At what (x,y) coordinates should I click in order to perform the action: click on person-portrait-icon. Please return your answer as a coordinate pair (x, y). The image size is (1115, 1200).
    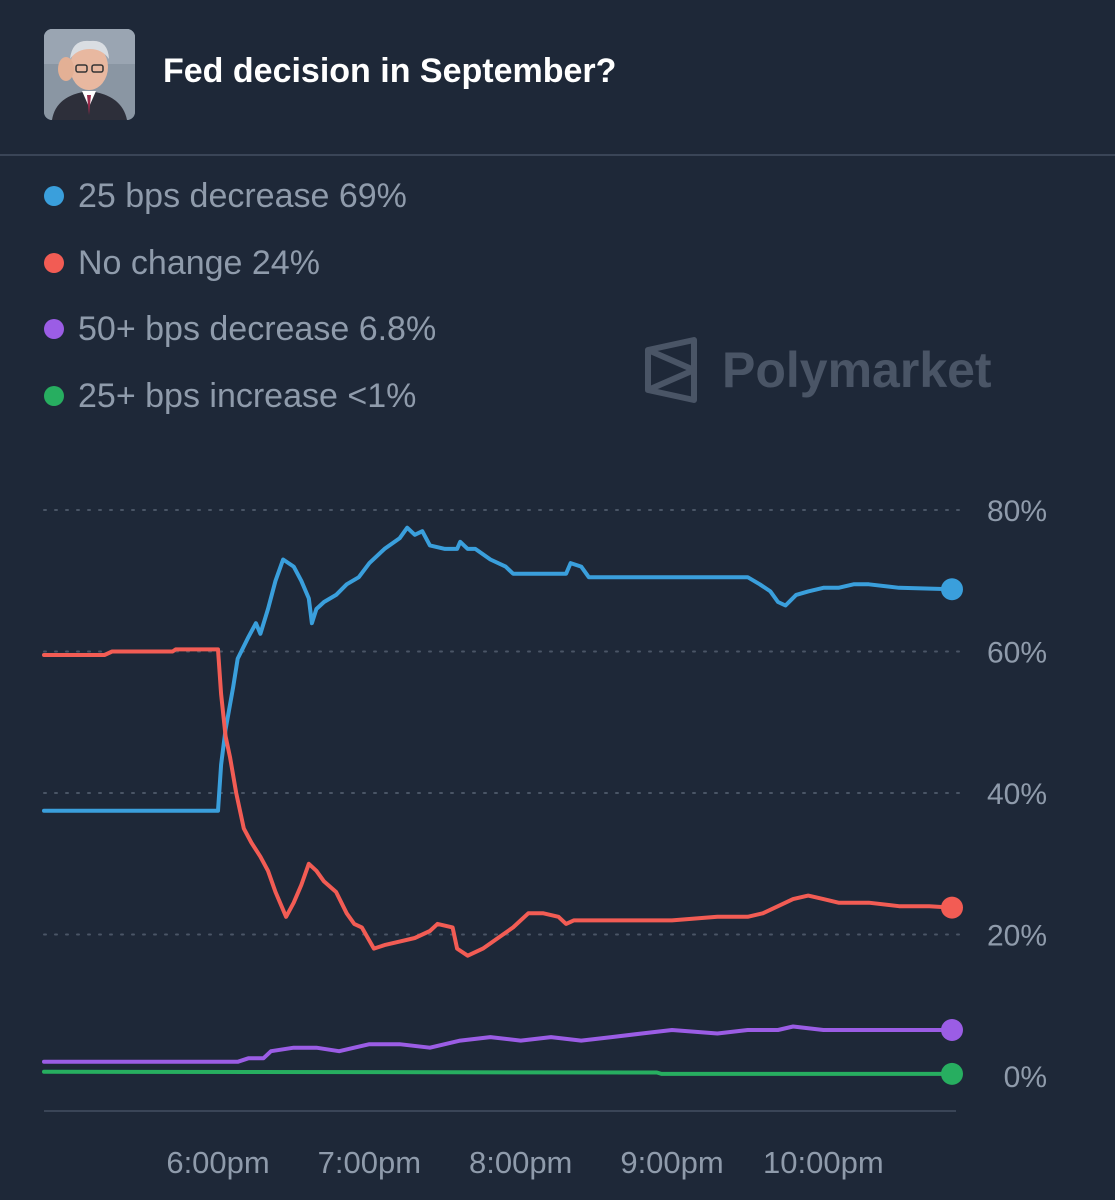
    Looking at the image, I should click on (89, 74).